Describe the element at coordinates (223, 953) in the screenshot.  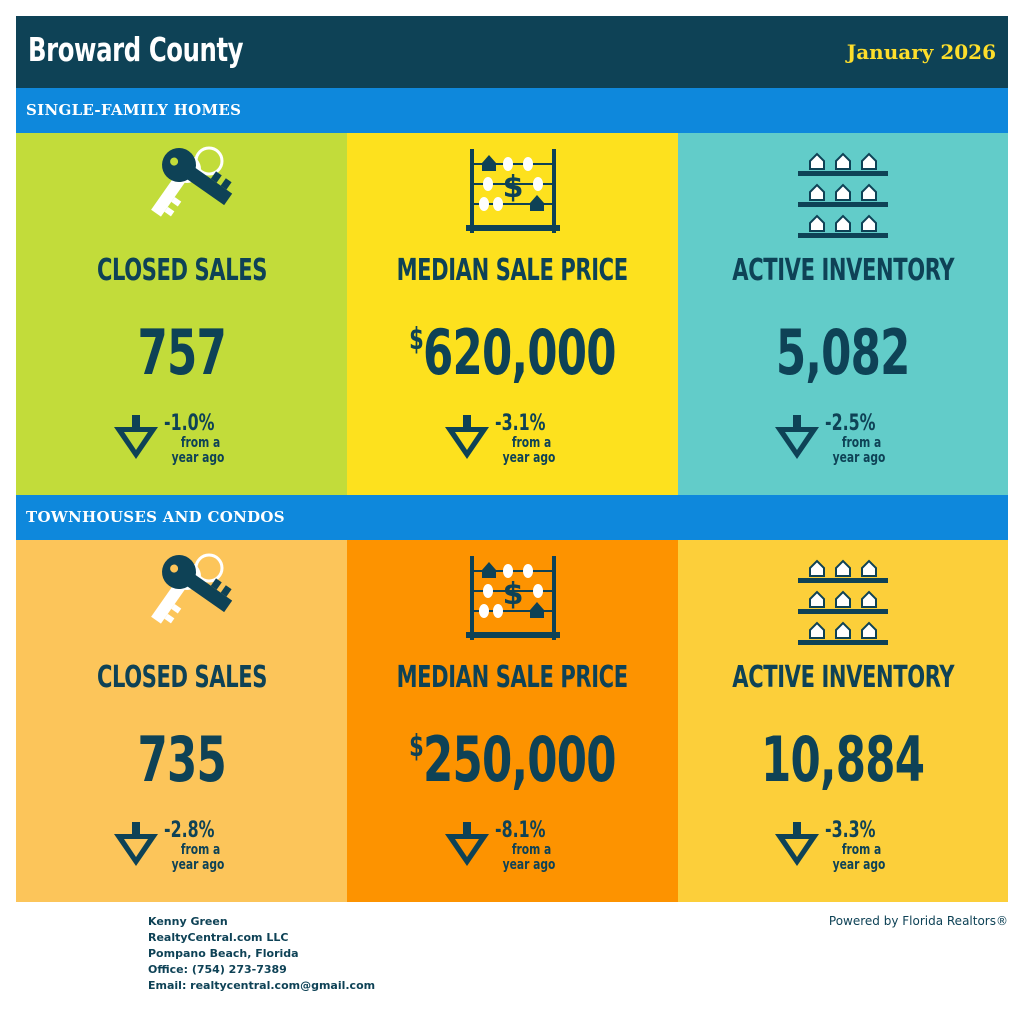
I see `agent-location: Pompano Beach, Florida` at that location.